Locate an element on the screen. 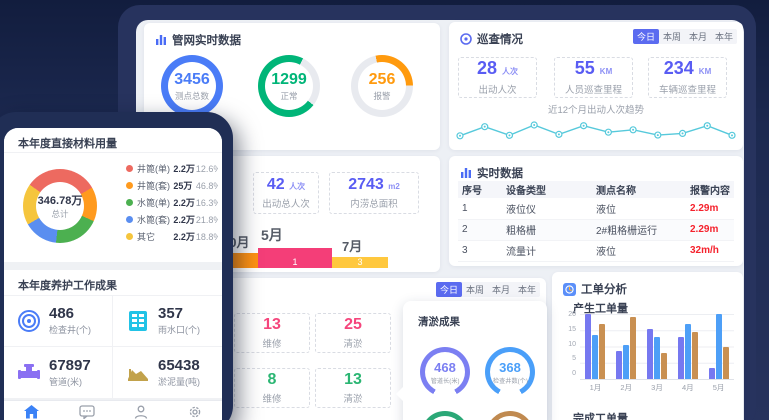 This screenshot has height=420, width=769. order-bar-chart: 20 15 10 5 0 1月 2月 3月 4月 5月 is located at coordinates (649, 358).